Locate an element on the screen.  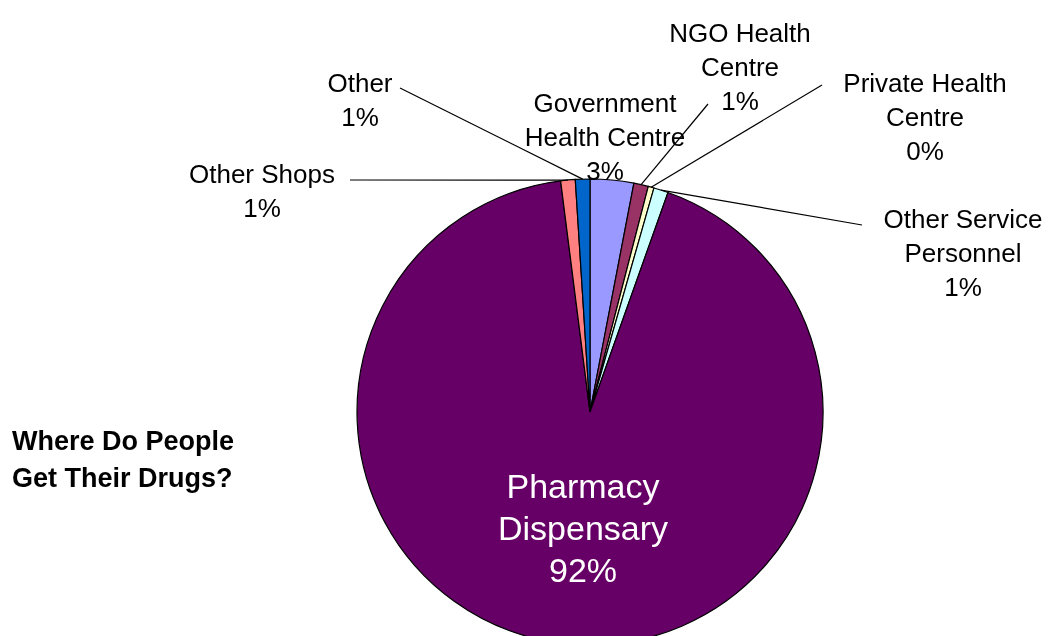
slice-label: Other is located at coordinates (360, 83).